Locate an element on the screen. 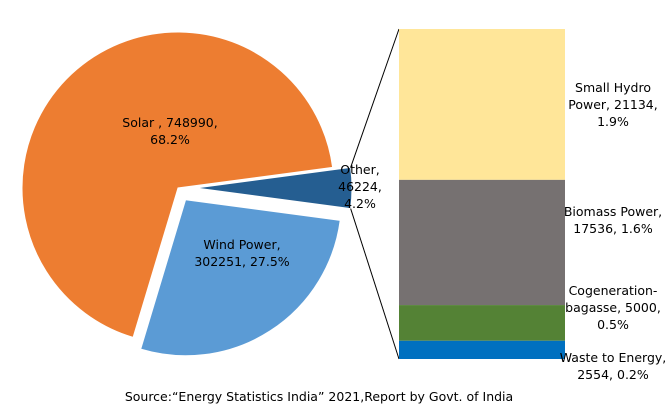  connector-lines is located at coordinates (375, 194).